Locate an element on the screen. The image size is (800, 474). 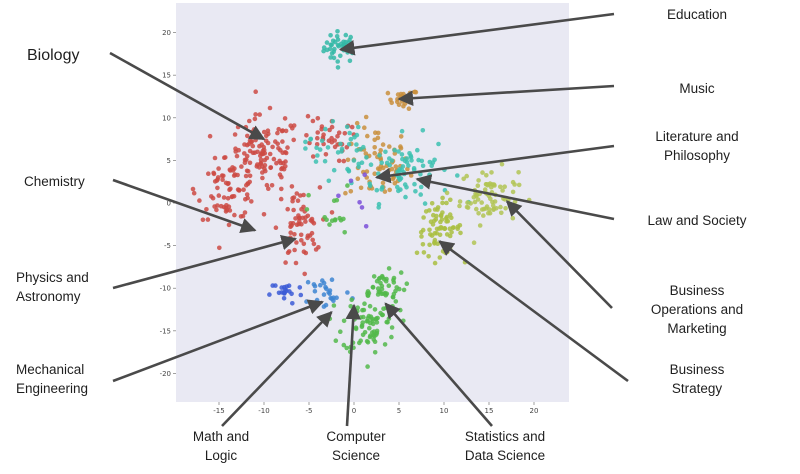
label-mechanical-engineering: Mechanical Engineering is located at coordinates (52, 379).